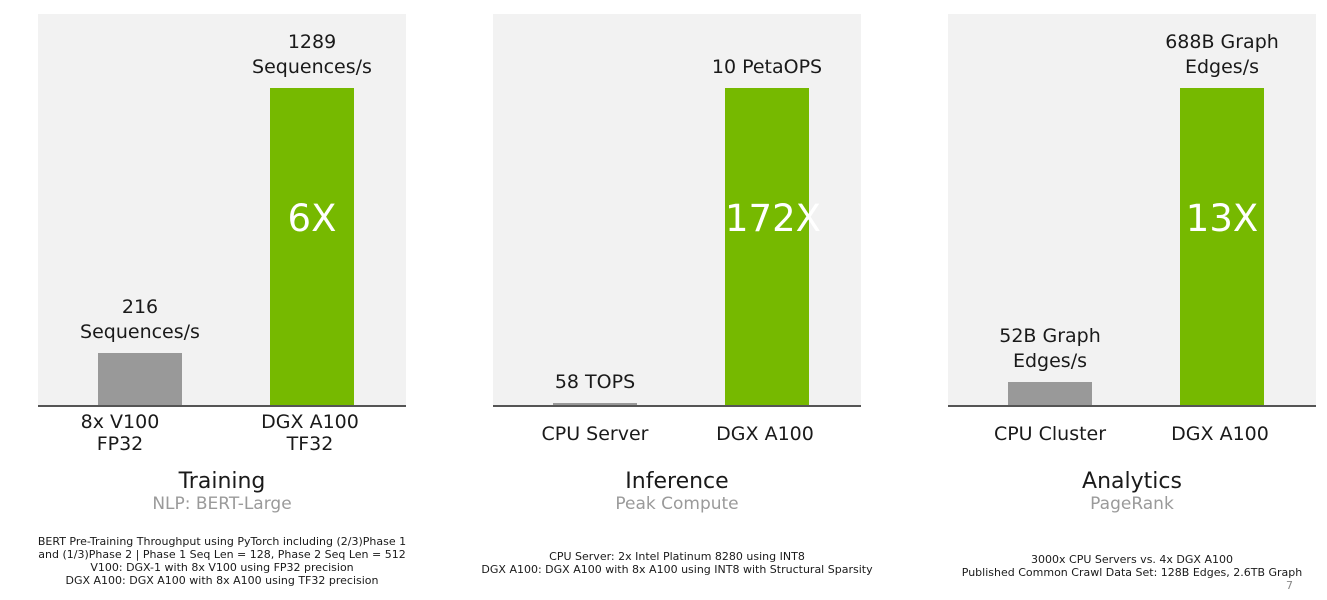 This screenshot has width=1327, height=600. I want to click on inference-bar-cpu-server, so click(595, 404).